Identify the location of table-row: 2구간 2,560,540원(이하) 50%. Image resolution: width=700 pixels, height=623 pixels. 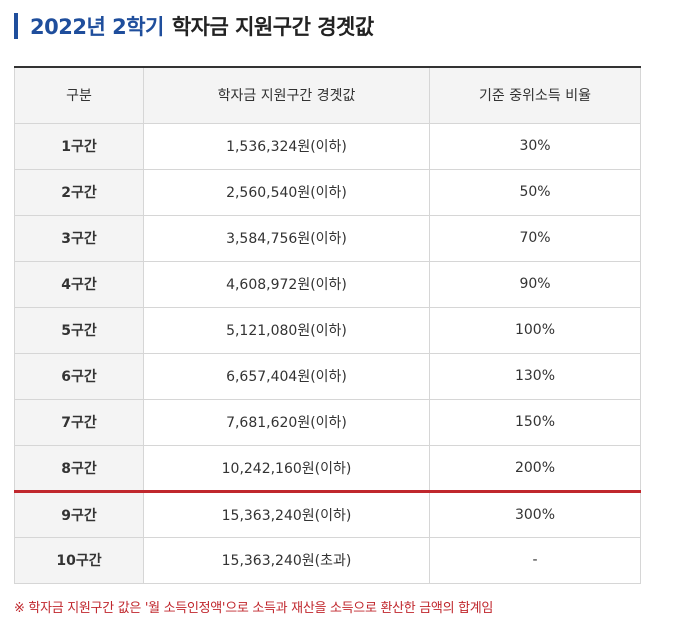
(327, 192).